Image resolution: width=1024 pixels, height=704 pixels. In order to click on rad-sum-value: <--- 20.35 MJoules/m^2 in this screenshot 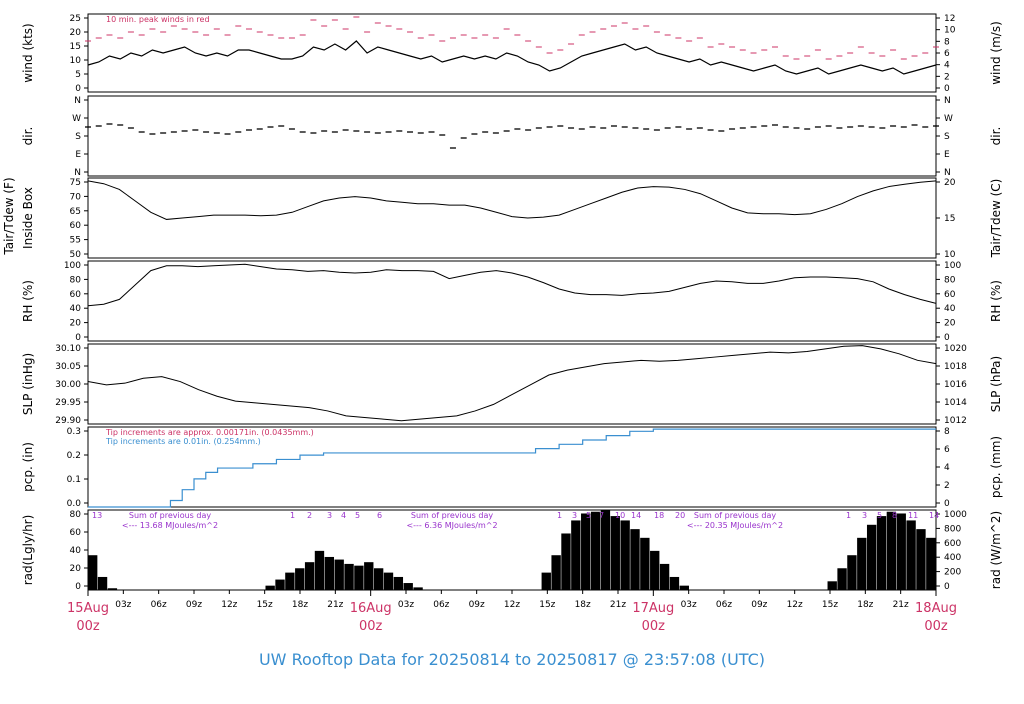, I will do `click(735, 525)`.